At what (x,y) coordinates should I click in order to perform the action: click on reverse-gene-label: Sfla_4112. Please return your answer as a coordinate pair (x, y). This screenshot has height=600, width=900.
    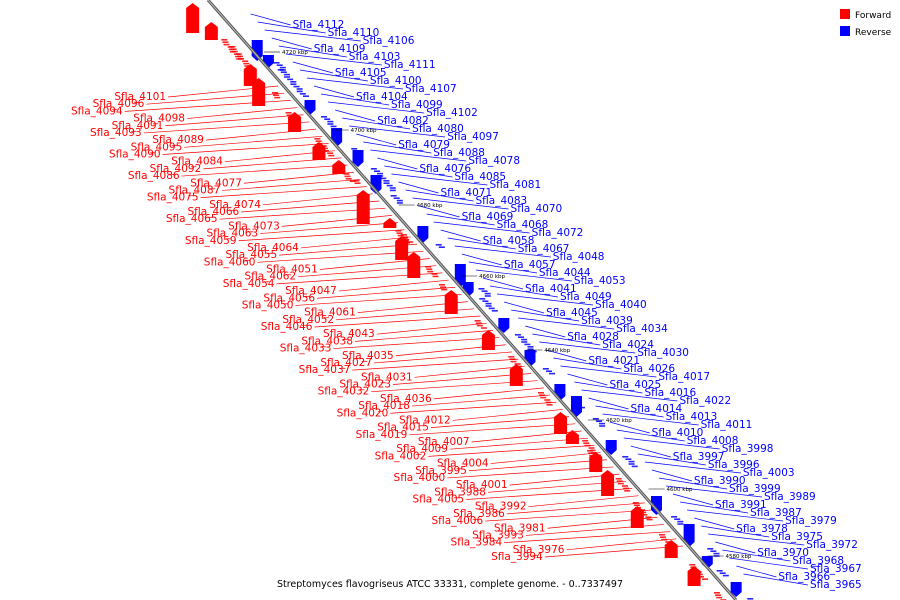
    Looking at the image, I should click on (319, 25).